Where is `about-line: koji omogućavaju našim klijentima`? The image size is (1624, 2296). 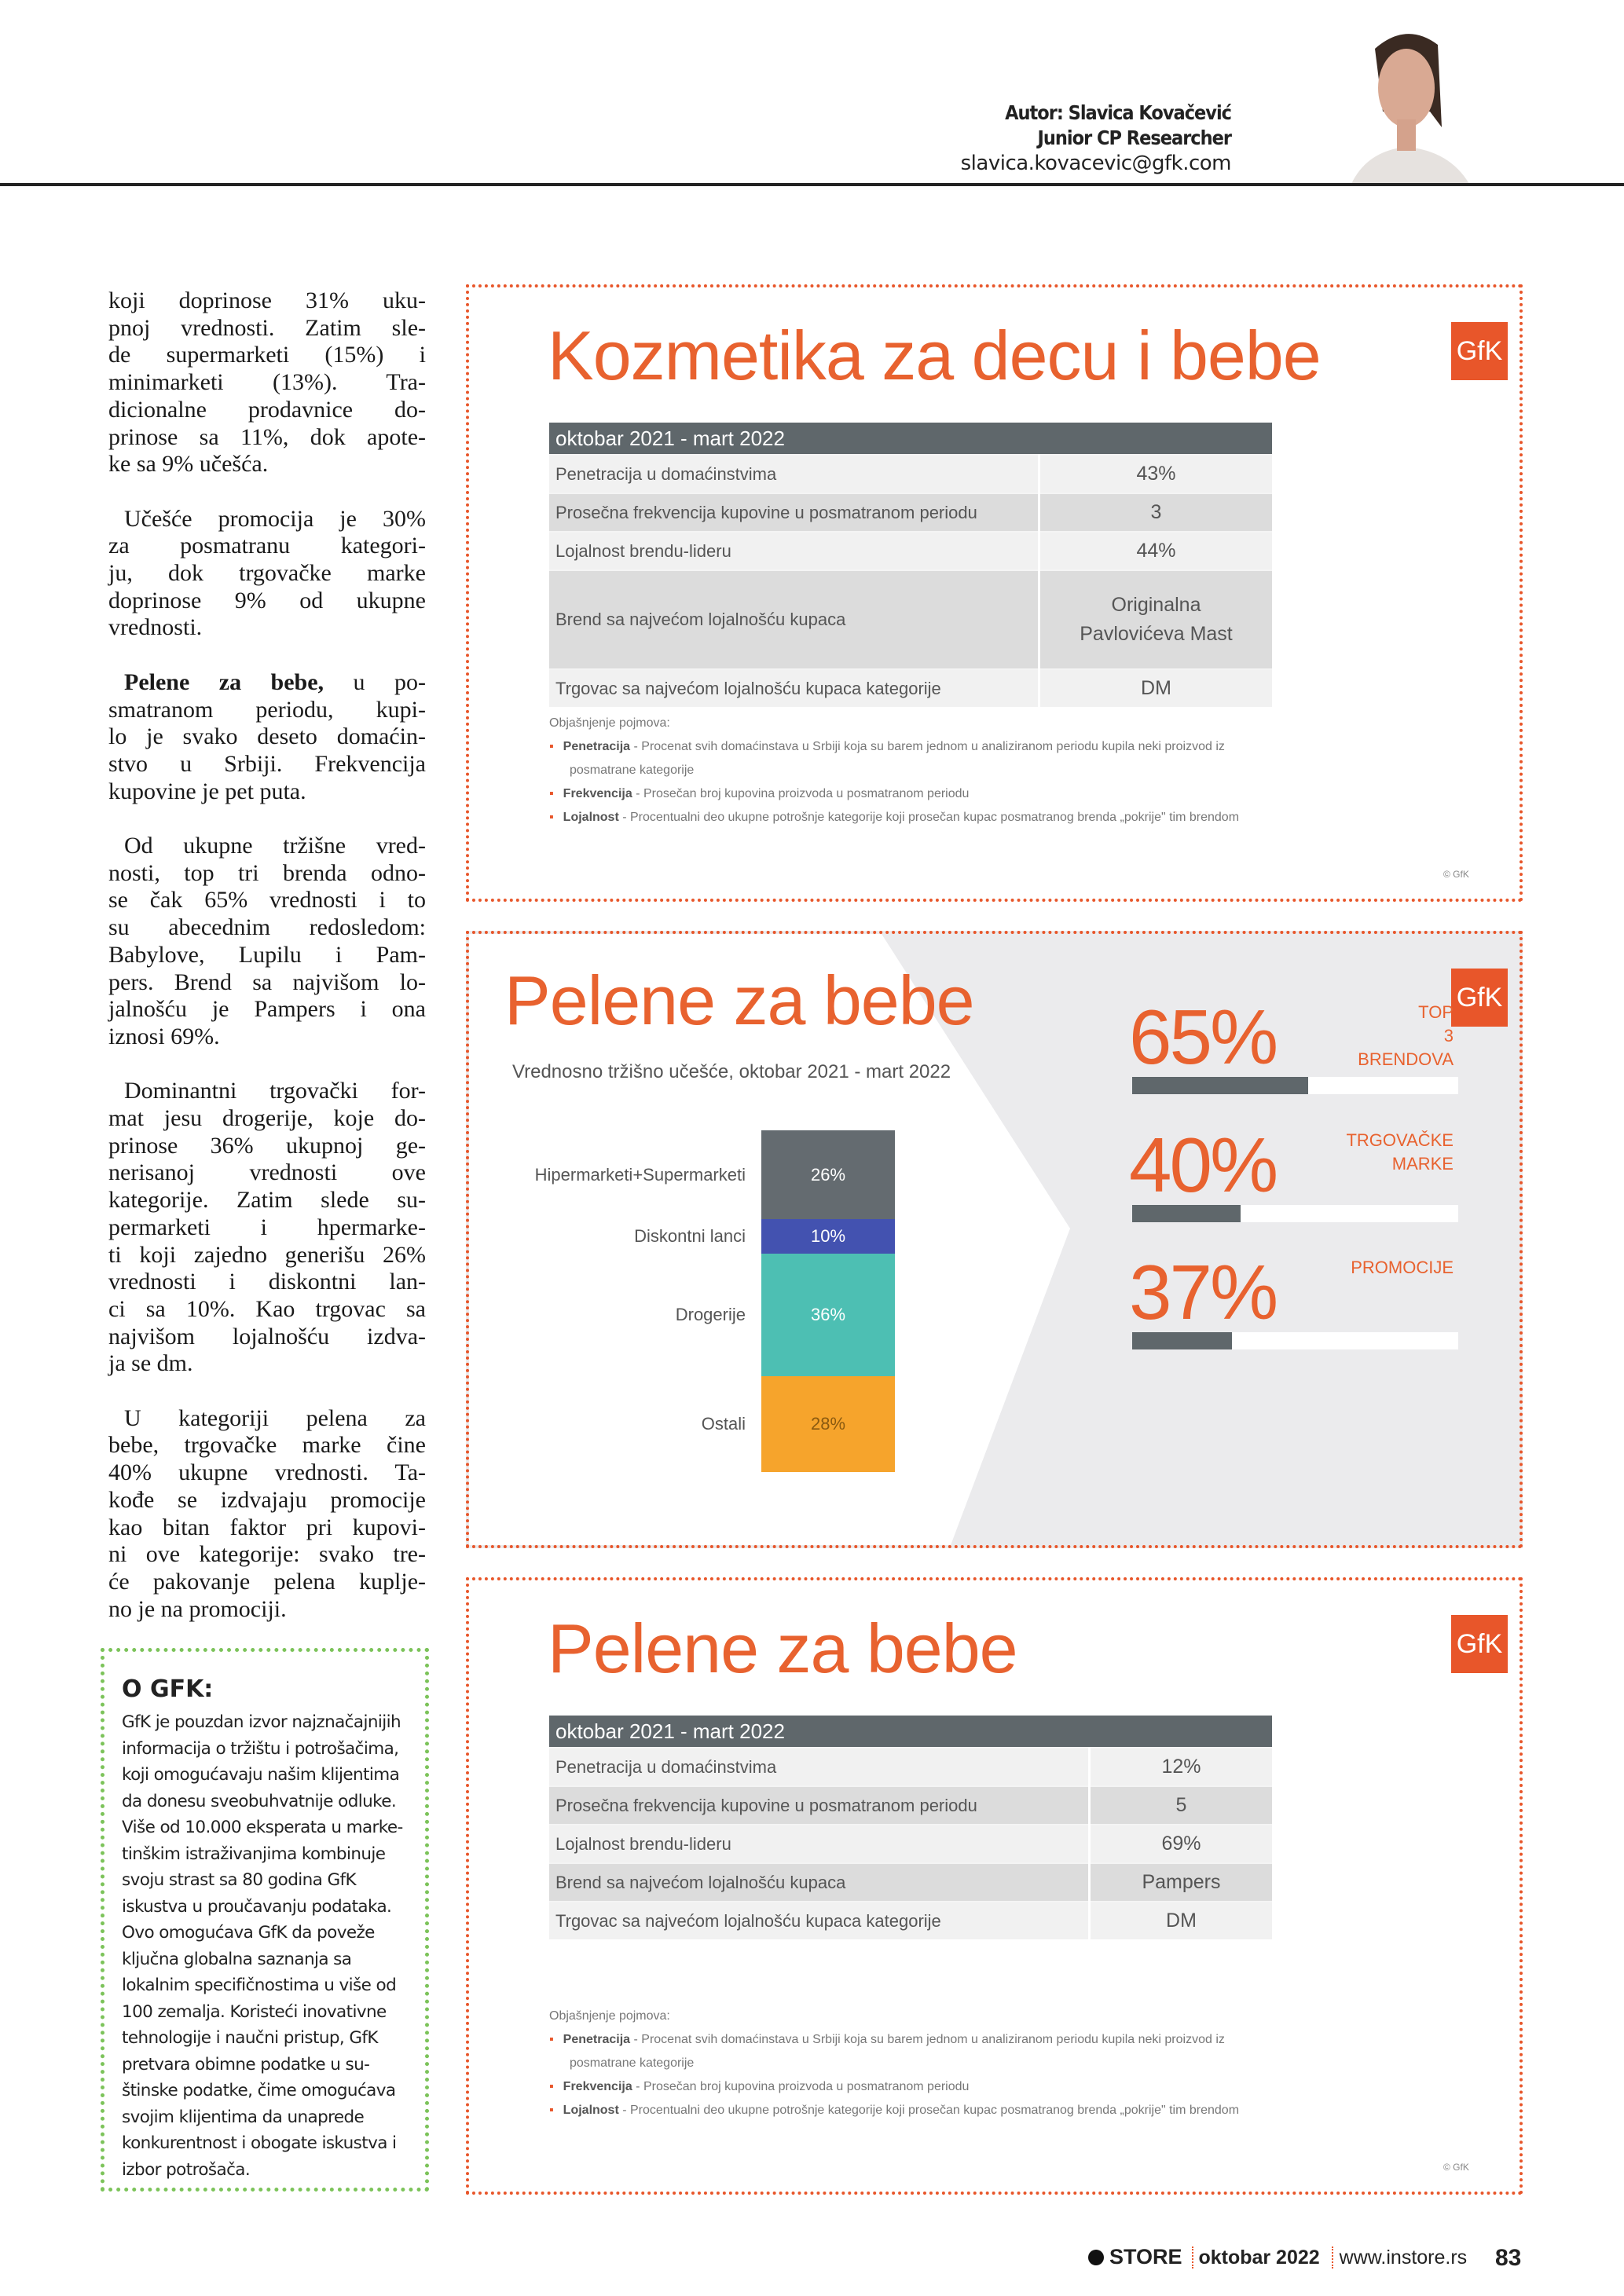 about-line: koji omogućavaju našim klijentima is located at coordinates (261, 1775).